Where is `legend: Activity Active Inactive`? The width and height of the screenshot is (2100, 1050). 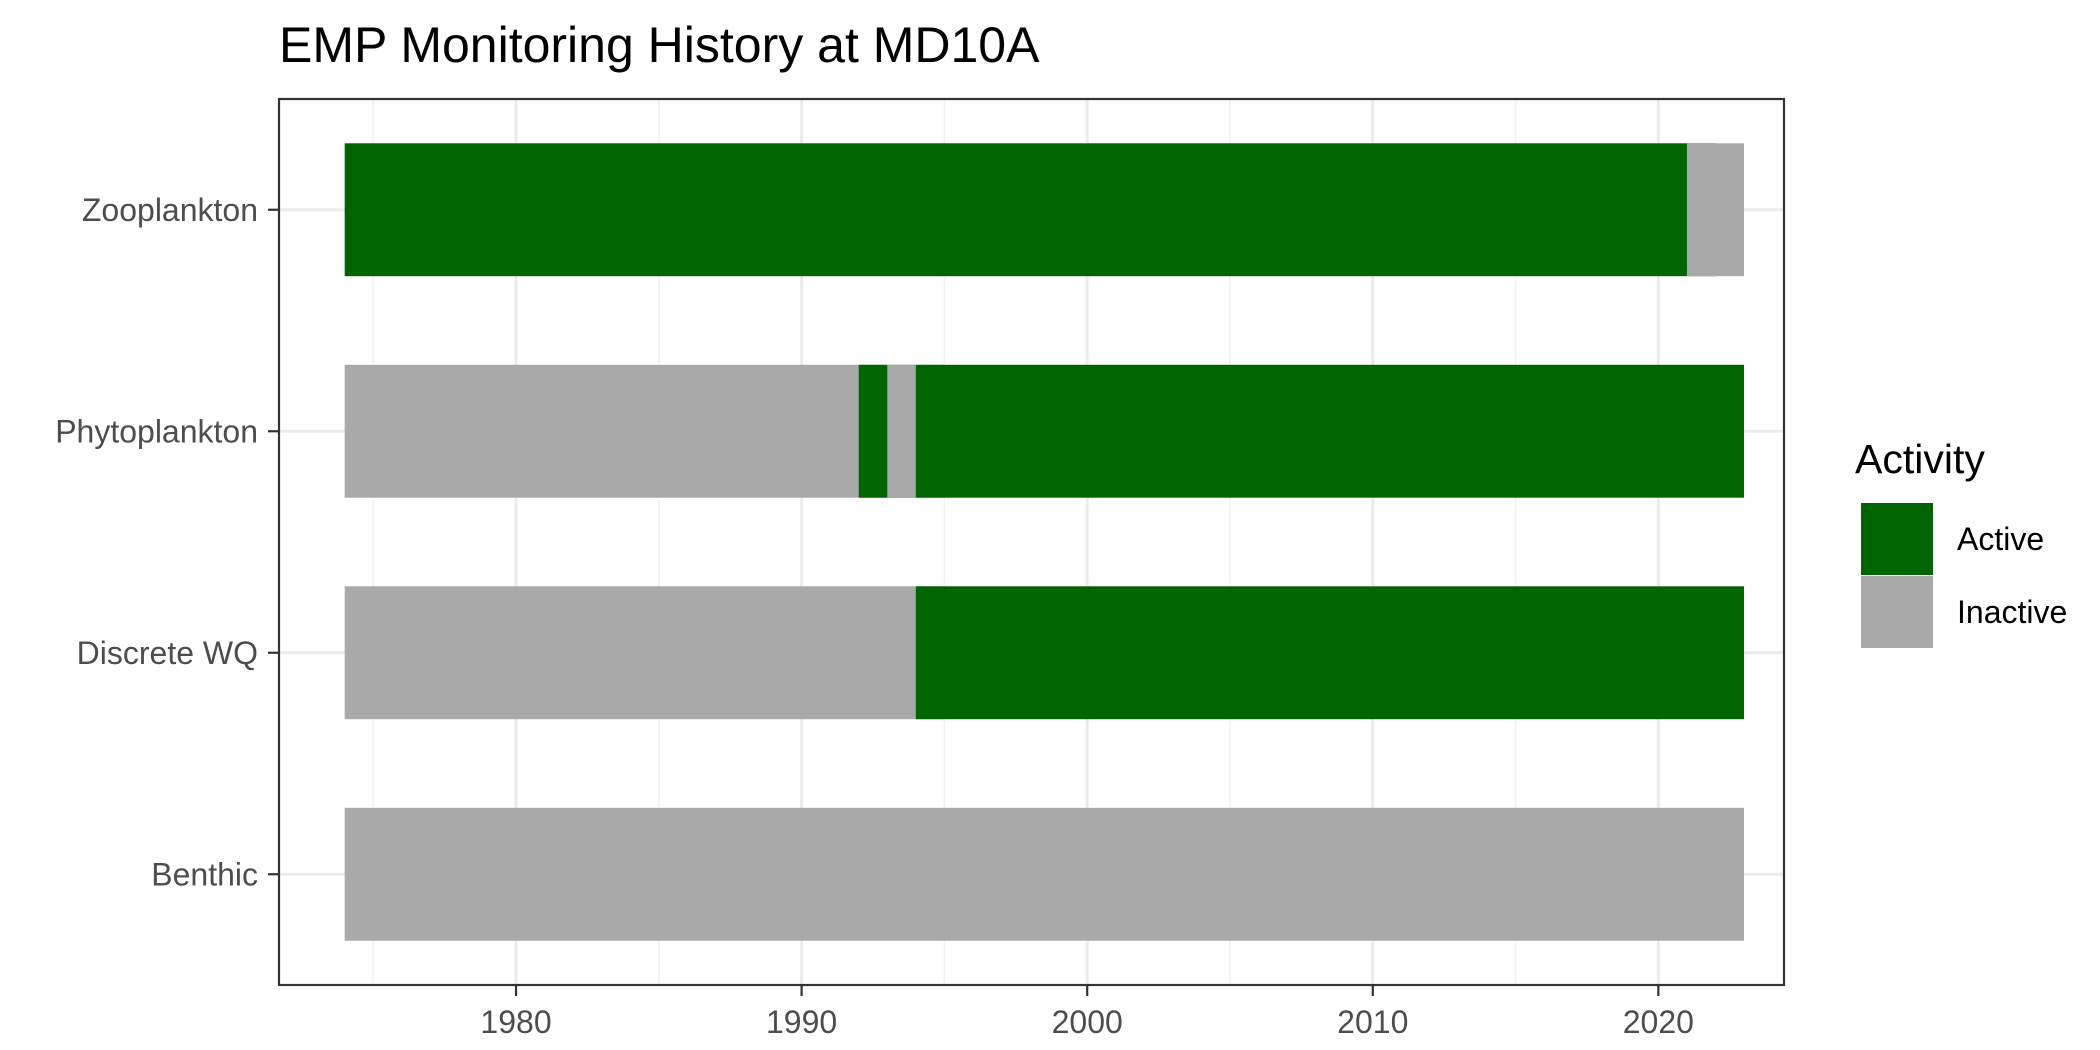
legend: Activity Active Inactive is located at coordinates (1961, 542).